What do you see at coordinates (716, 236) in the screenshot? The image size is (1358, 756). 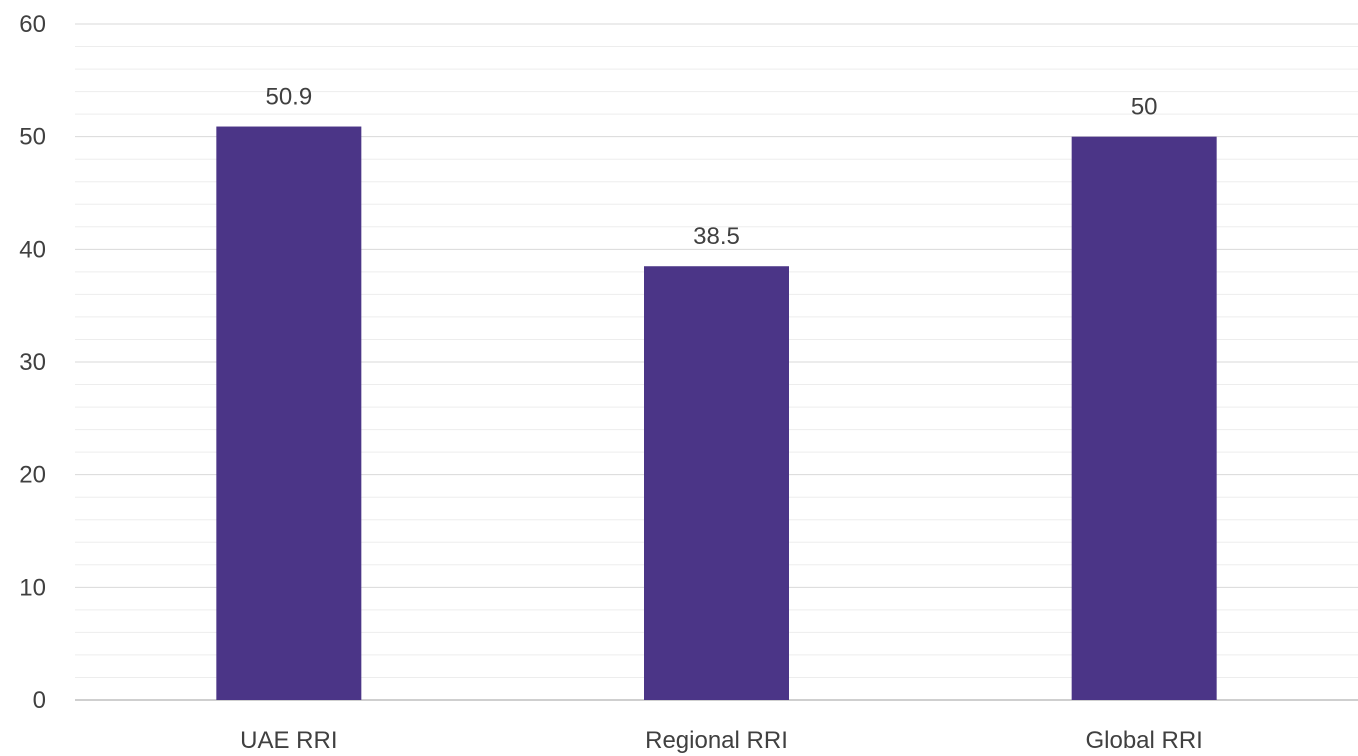 I see `data-label: 38.5` at bounding box center [716, 236].